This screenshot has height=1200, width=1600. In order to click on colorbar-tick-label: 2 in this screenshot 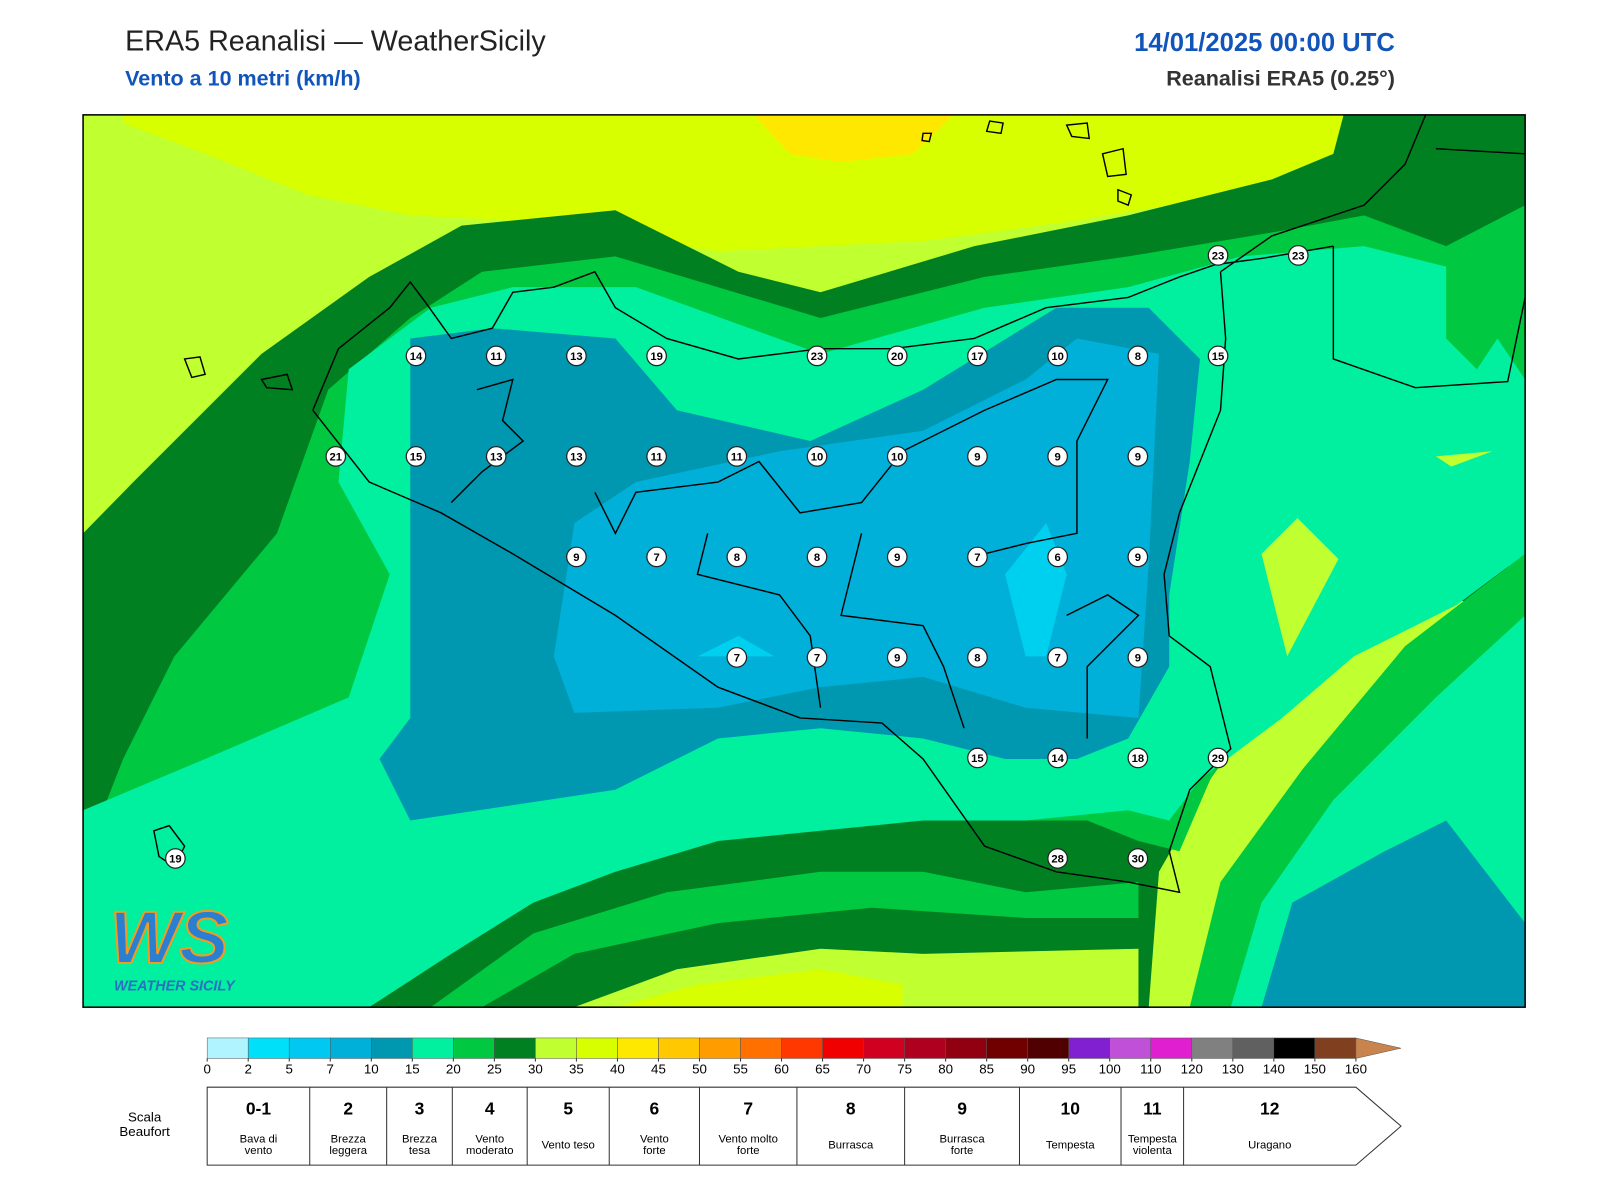, I will do `click(247, 1068)`.